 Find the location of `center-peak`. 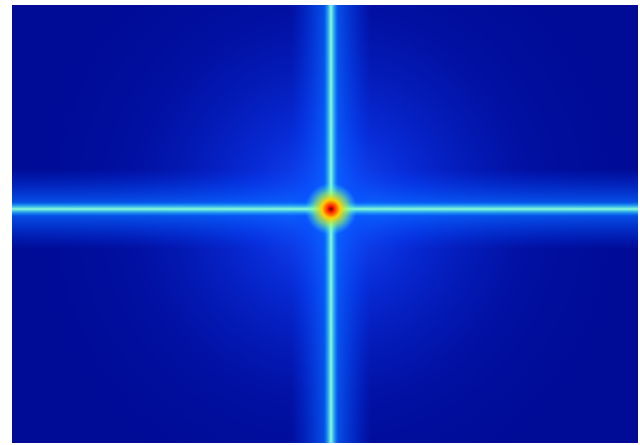

center-peak is located at coordinates (331, 209).